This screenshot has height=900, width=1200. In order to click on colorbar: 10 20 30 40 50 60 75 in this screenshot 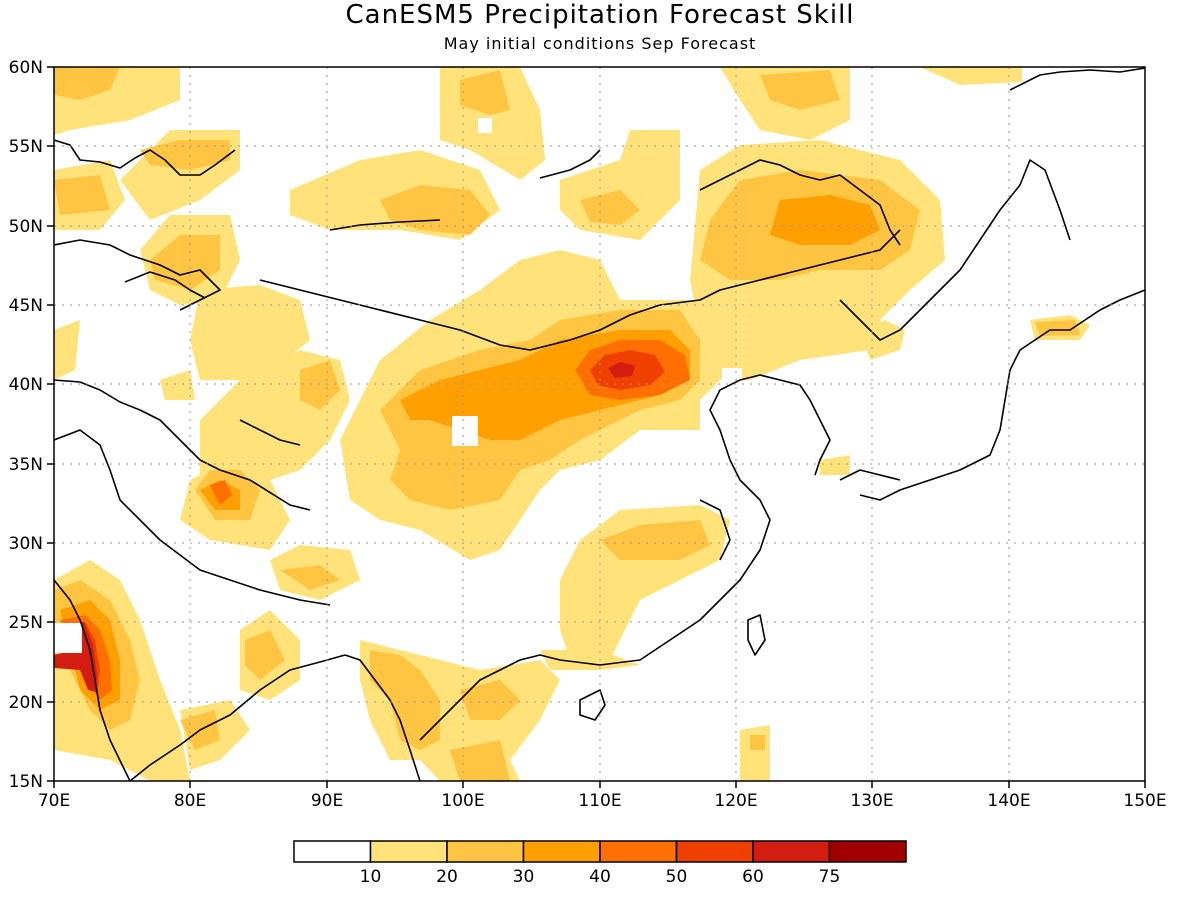, I will do `click(600, 863)`.